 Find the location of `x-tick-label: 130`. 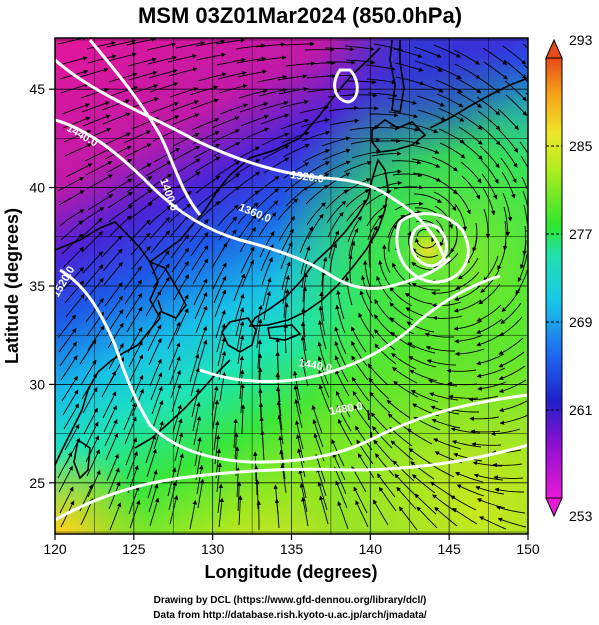

x-tick-label: 130 is located at coordinates (213, 549).